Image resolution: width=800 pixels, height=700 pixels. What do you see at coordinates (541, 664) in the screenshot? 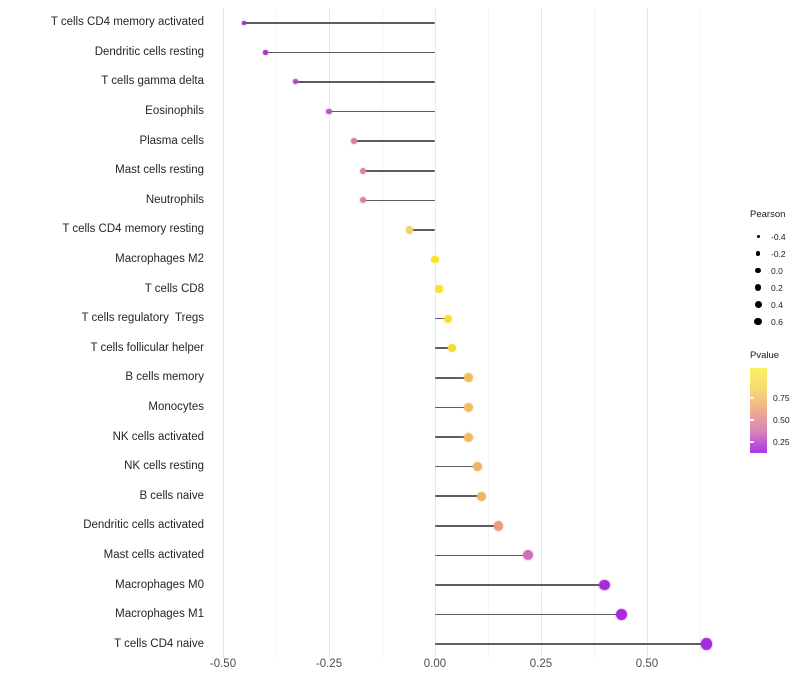
I see `x-axis-tick-label: 0.25` at bounding box center [541, 664].